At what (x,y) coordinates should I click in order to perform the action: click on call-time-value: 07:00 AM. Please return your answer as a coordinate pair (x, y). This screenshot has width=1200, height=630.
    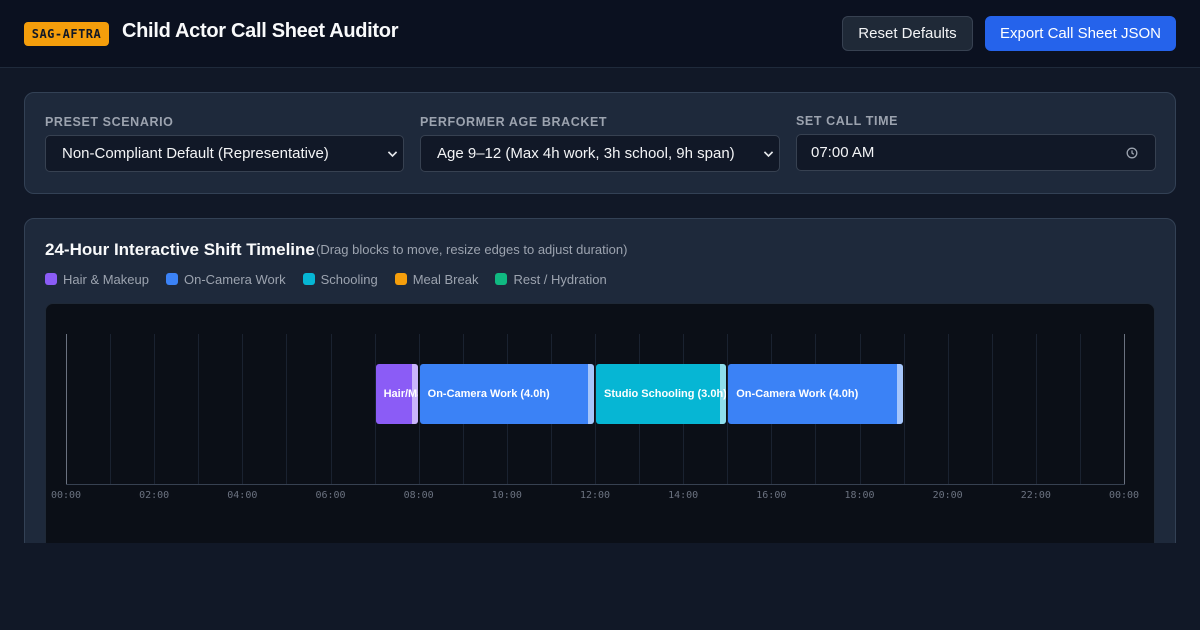
    Looking at the image, I should click on (843, 152).